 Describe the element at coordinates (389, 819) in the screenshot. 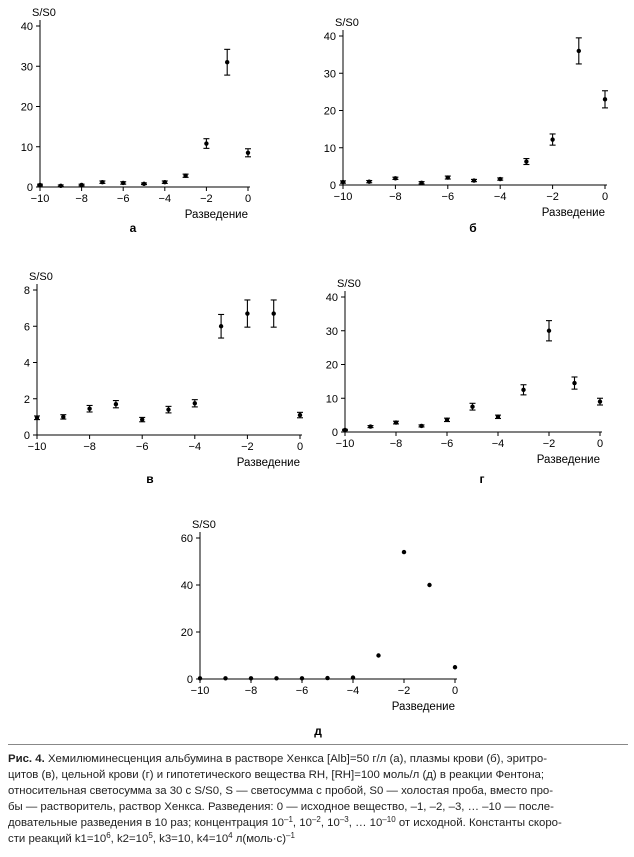

I see `caption-superscript: –10` at that location.